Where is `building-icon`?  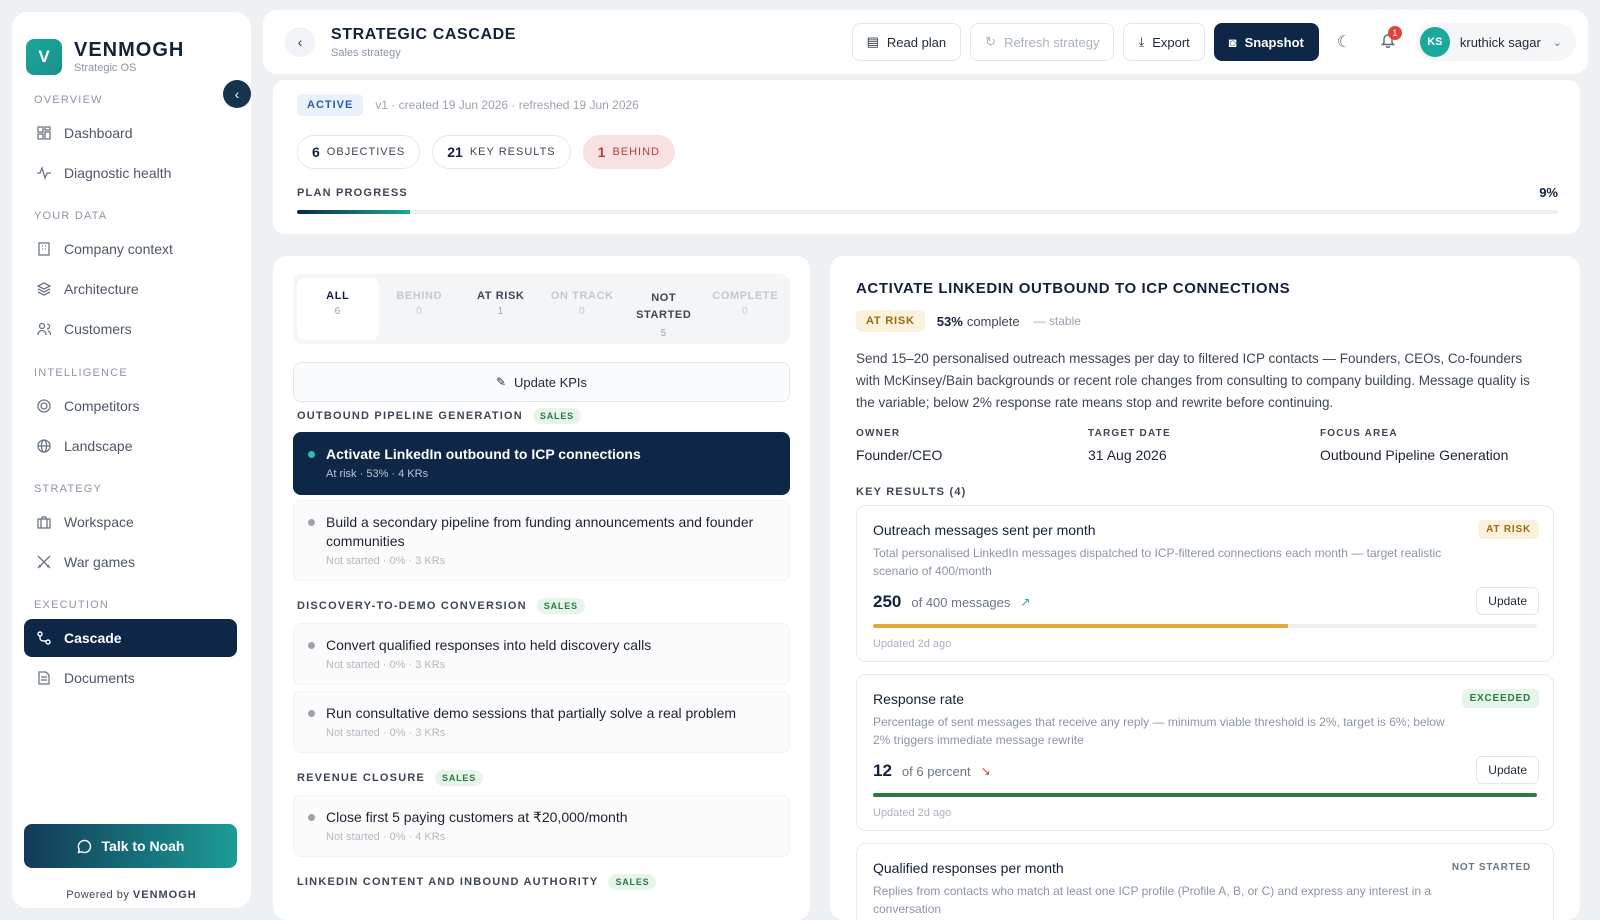 building-icon is located at coordinates (44, 249).